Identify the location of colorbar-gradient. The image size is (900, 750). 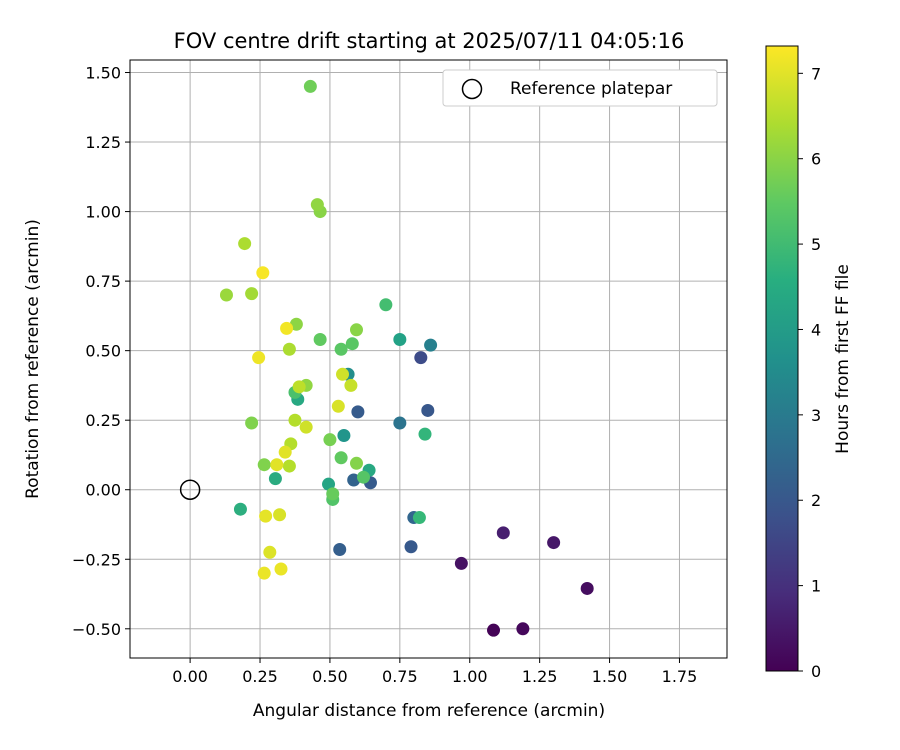
(782, 358).